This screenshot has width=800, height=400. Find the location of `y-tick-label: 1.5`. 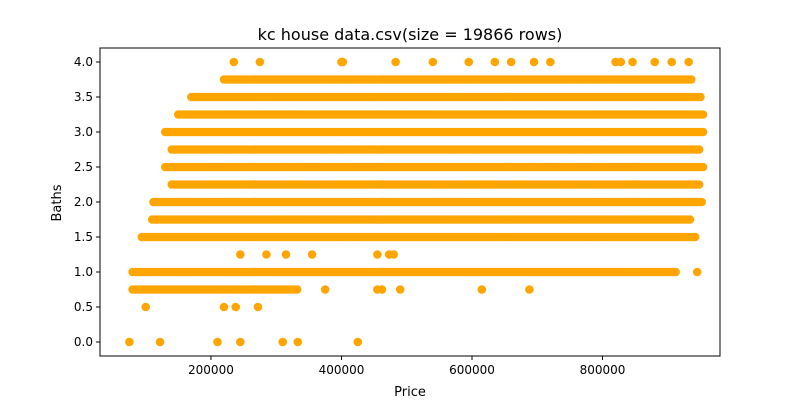

y-tick-label: 1.5 is located at coordinates (83, 237).